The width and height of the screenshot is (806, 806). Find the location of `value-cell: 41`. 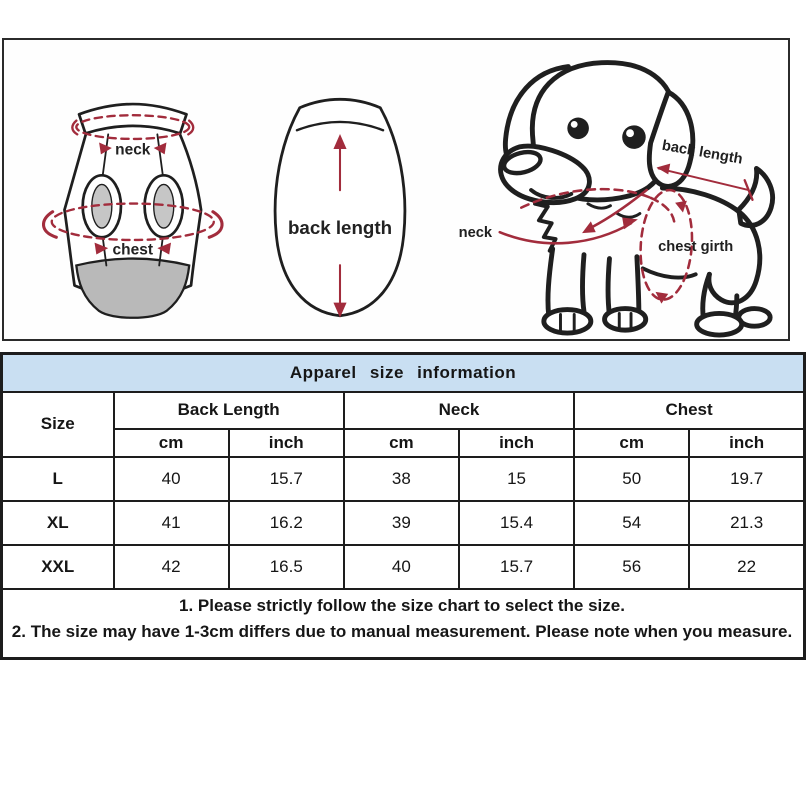

value-cell: 41 is located at coordinates (171, 522).